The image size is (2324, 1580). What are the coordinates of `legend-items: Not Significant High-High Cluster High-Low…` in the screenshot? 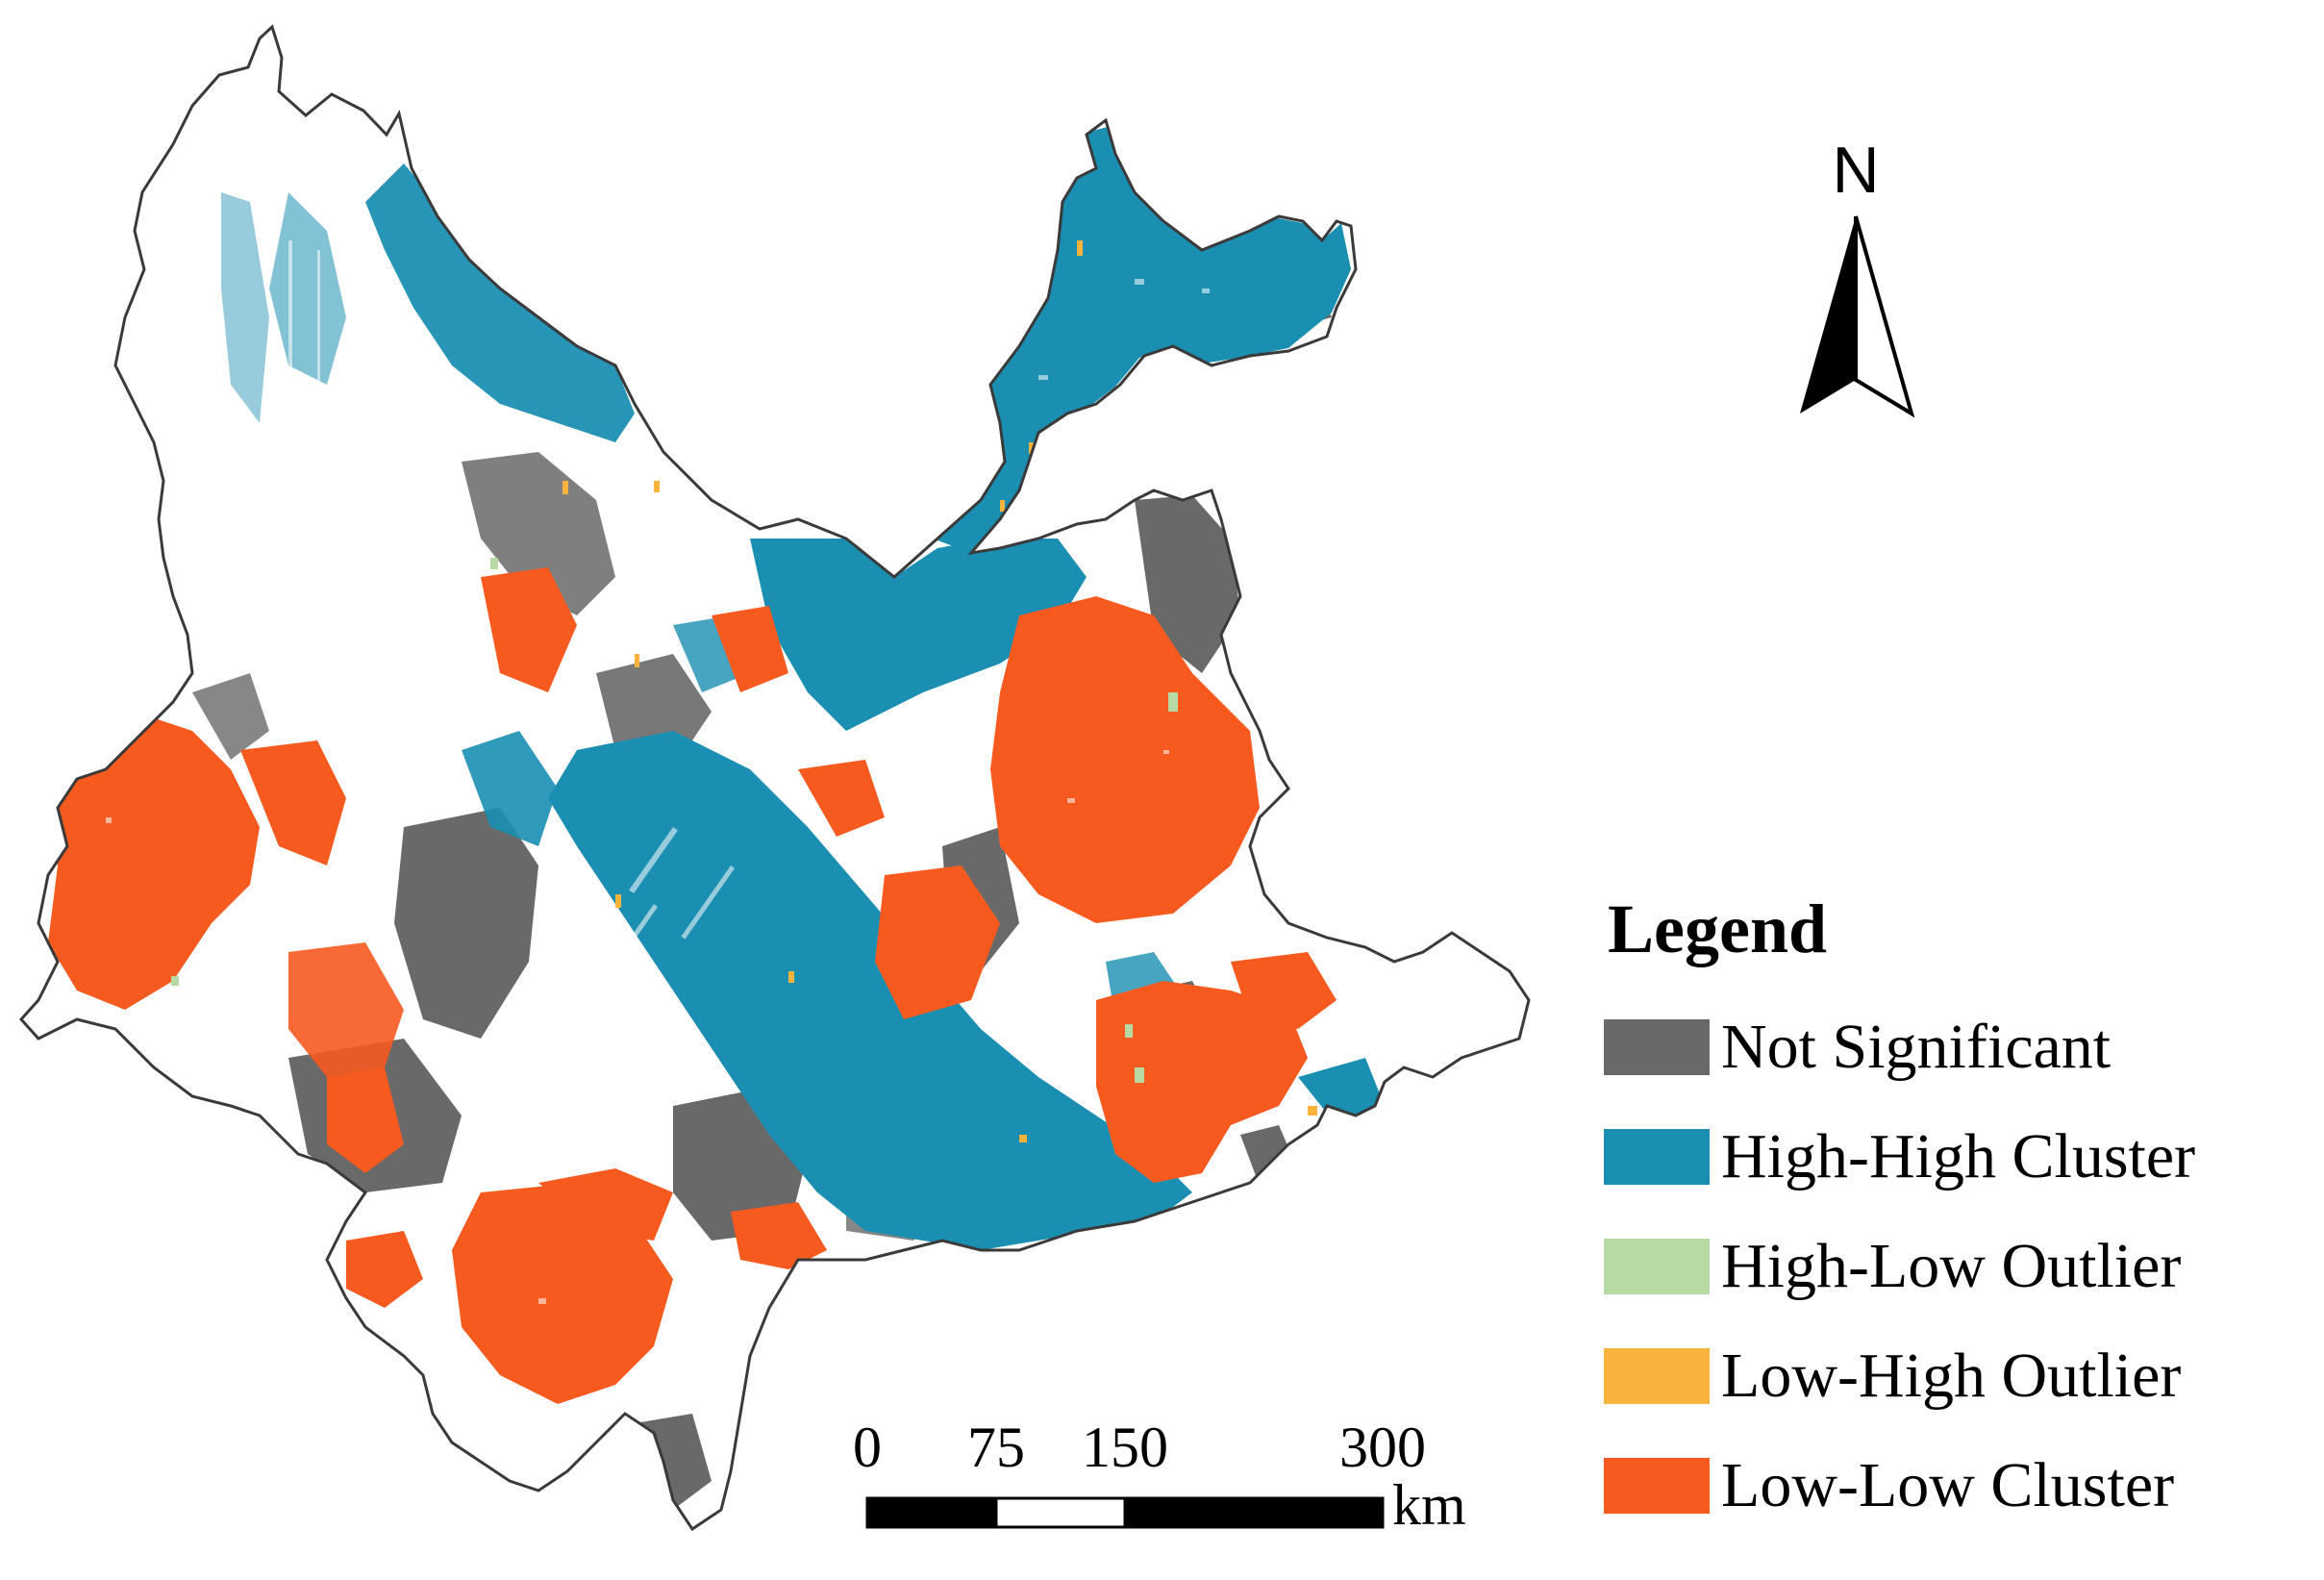 It's located at (1899, 1266).